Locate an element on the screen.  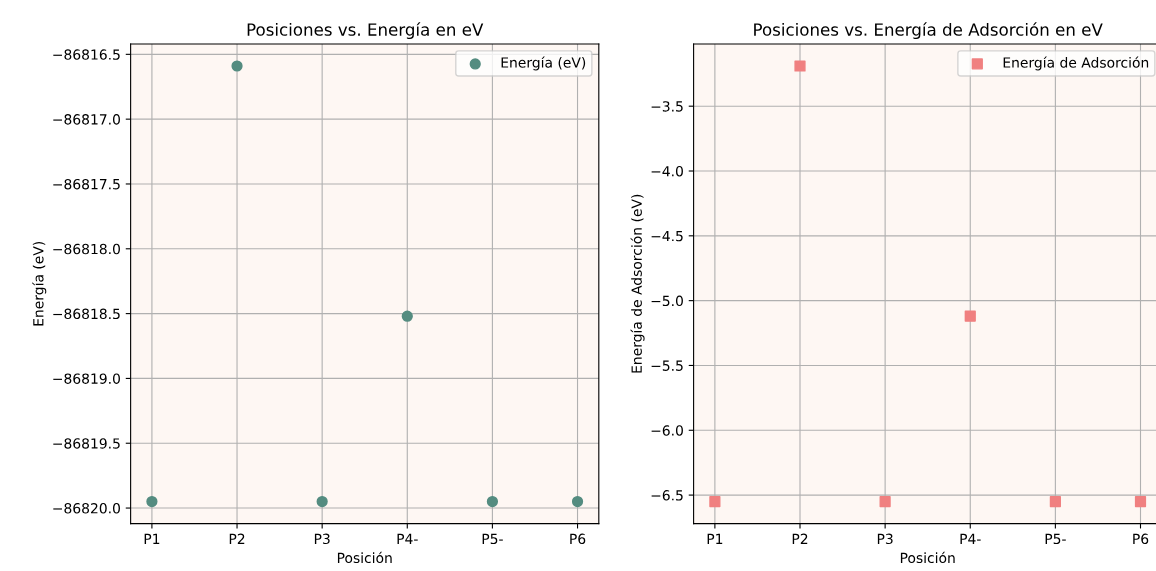
y-tick-label: −86820.0 is located at coordinates (86, 508).